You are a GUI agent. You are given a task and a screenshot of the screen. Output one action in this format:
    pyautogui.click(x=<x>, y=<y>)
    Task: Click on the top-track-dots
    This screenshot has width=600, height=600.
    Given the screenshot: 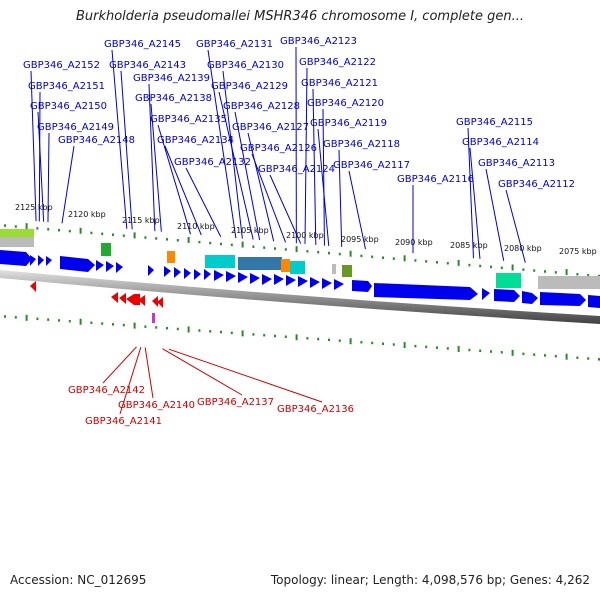 What is the action you would take?
    pyautogui.click(x=302, y=250)
    